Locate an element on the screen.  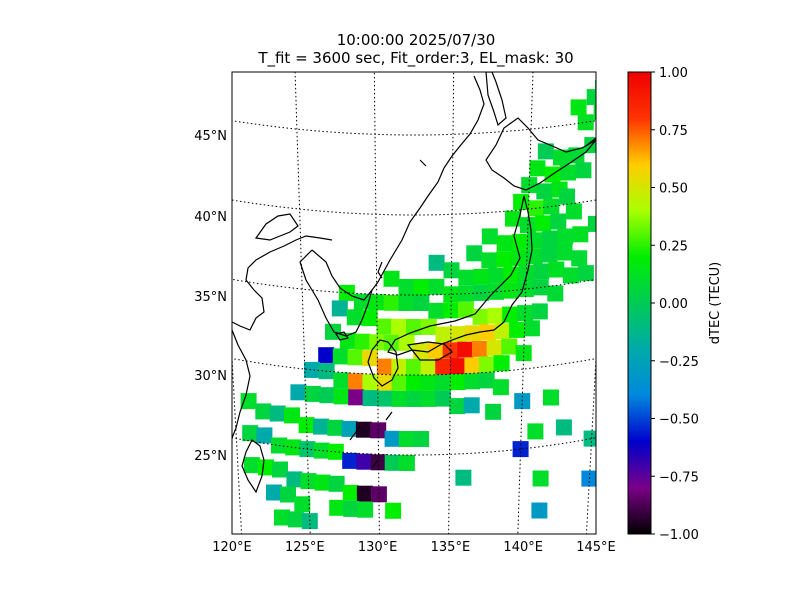
longitude-tick-label: 135°E is located at coordinates (451, 547).